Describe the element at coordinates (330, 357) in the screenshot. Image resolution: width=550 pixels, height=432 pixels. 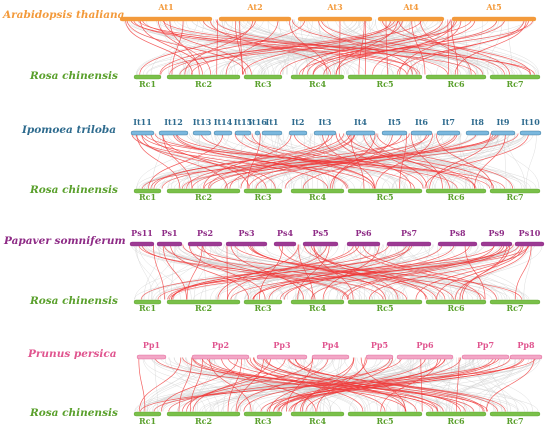
I see `chromosome-bar-pp4` at that location.